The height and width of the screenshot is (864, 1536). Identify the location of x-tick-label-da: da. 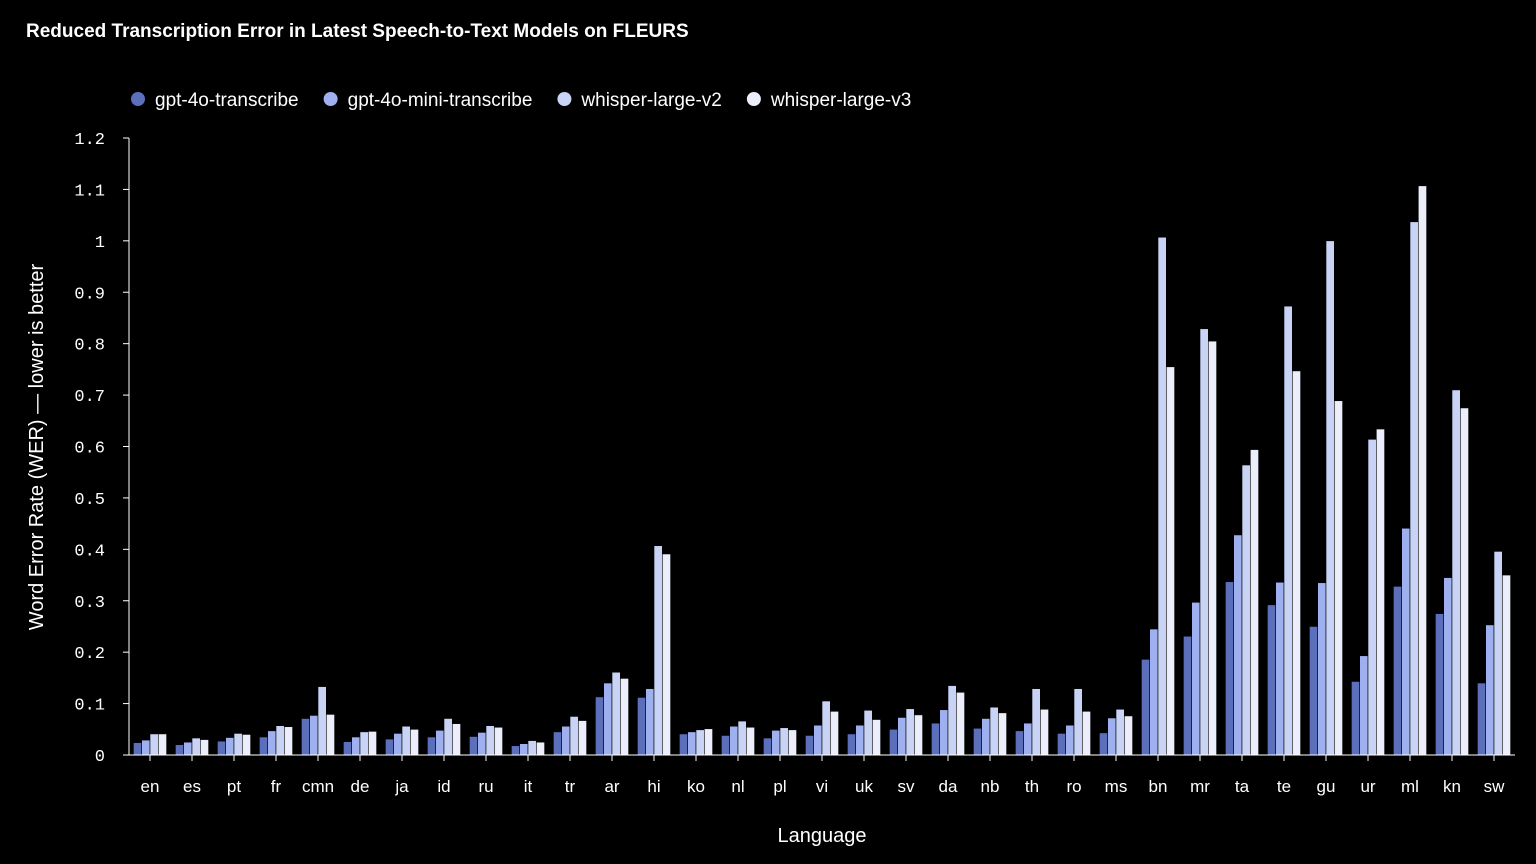
(948, 786).